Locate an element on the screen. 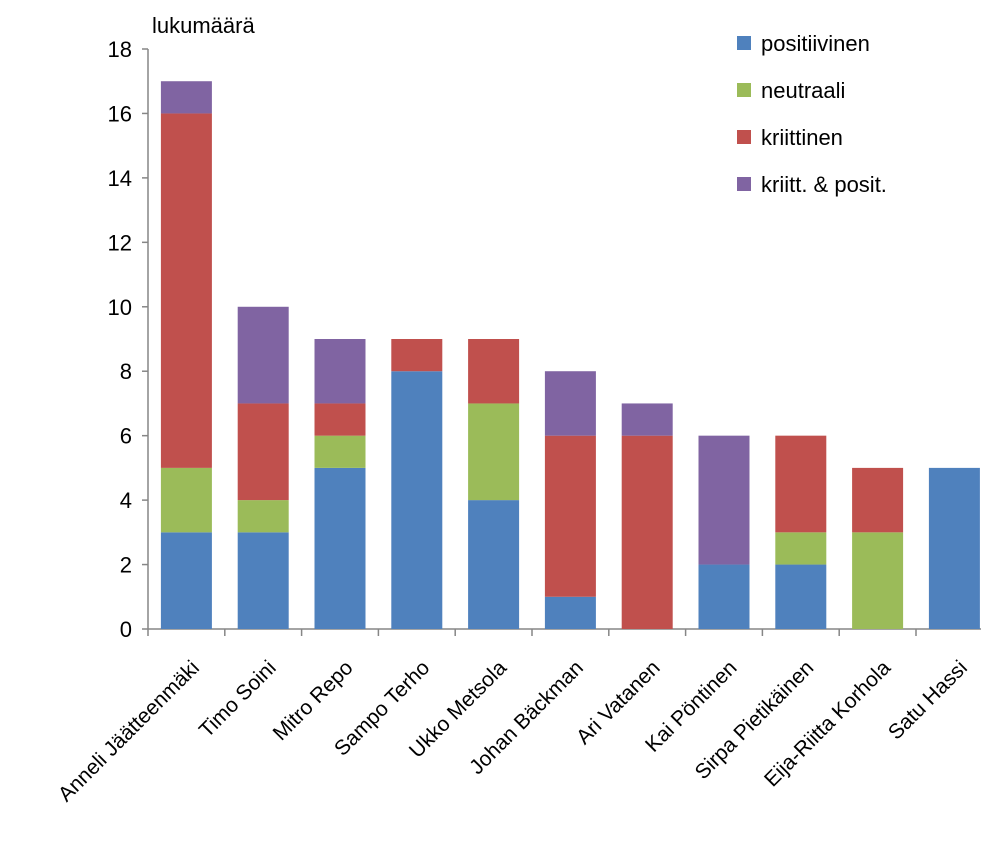 The width and height of the screenshot is (981, 846). y-tick-label: 0 is located at coordinates (126, 629).